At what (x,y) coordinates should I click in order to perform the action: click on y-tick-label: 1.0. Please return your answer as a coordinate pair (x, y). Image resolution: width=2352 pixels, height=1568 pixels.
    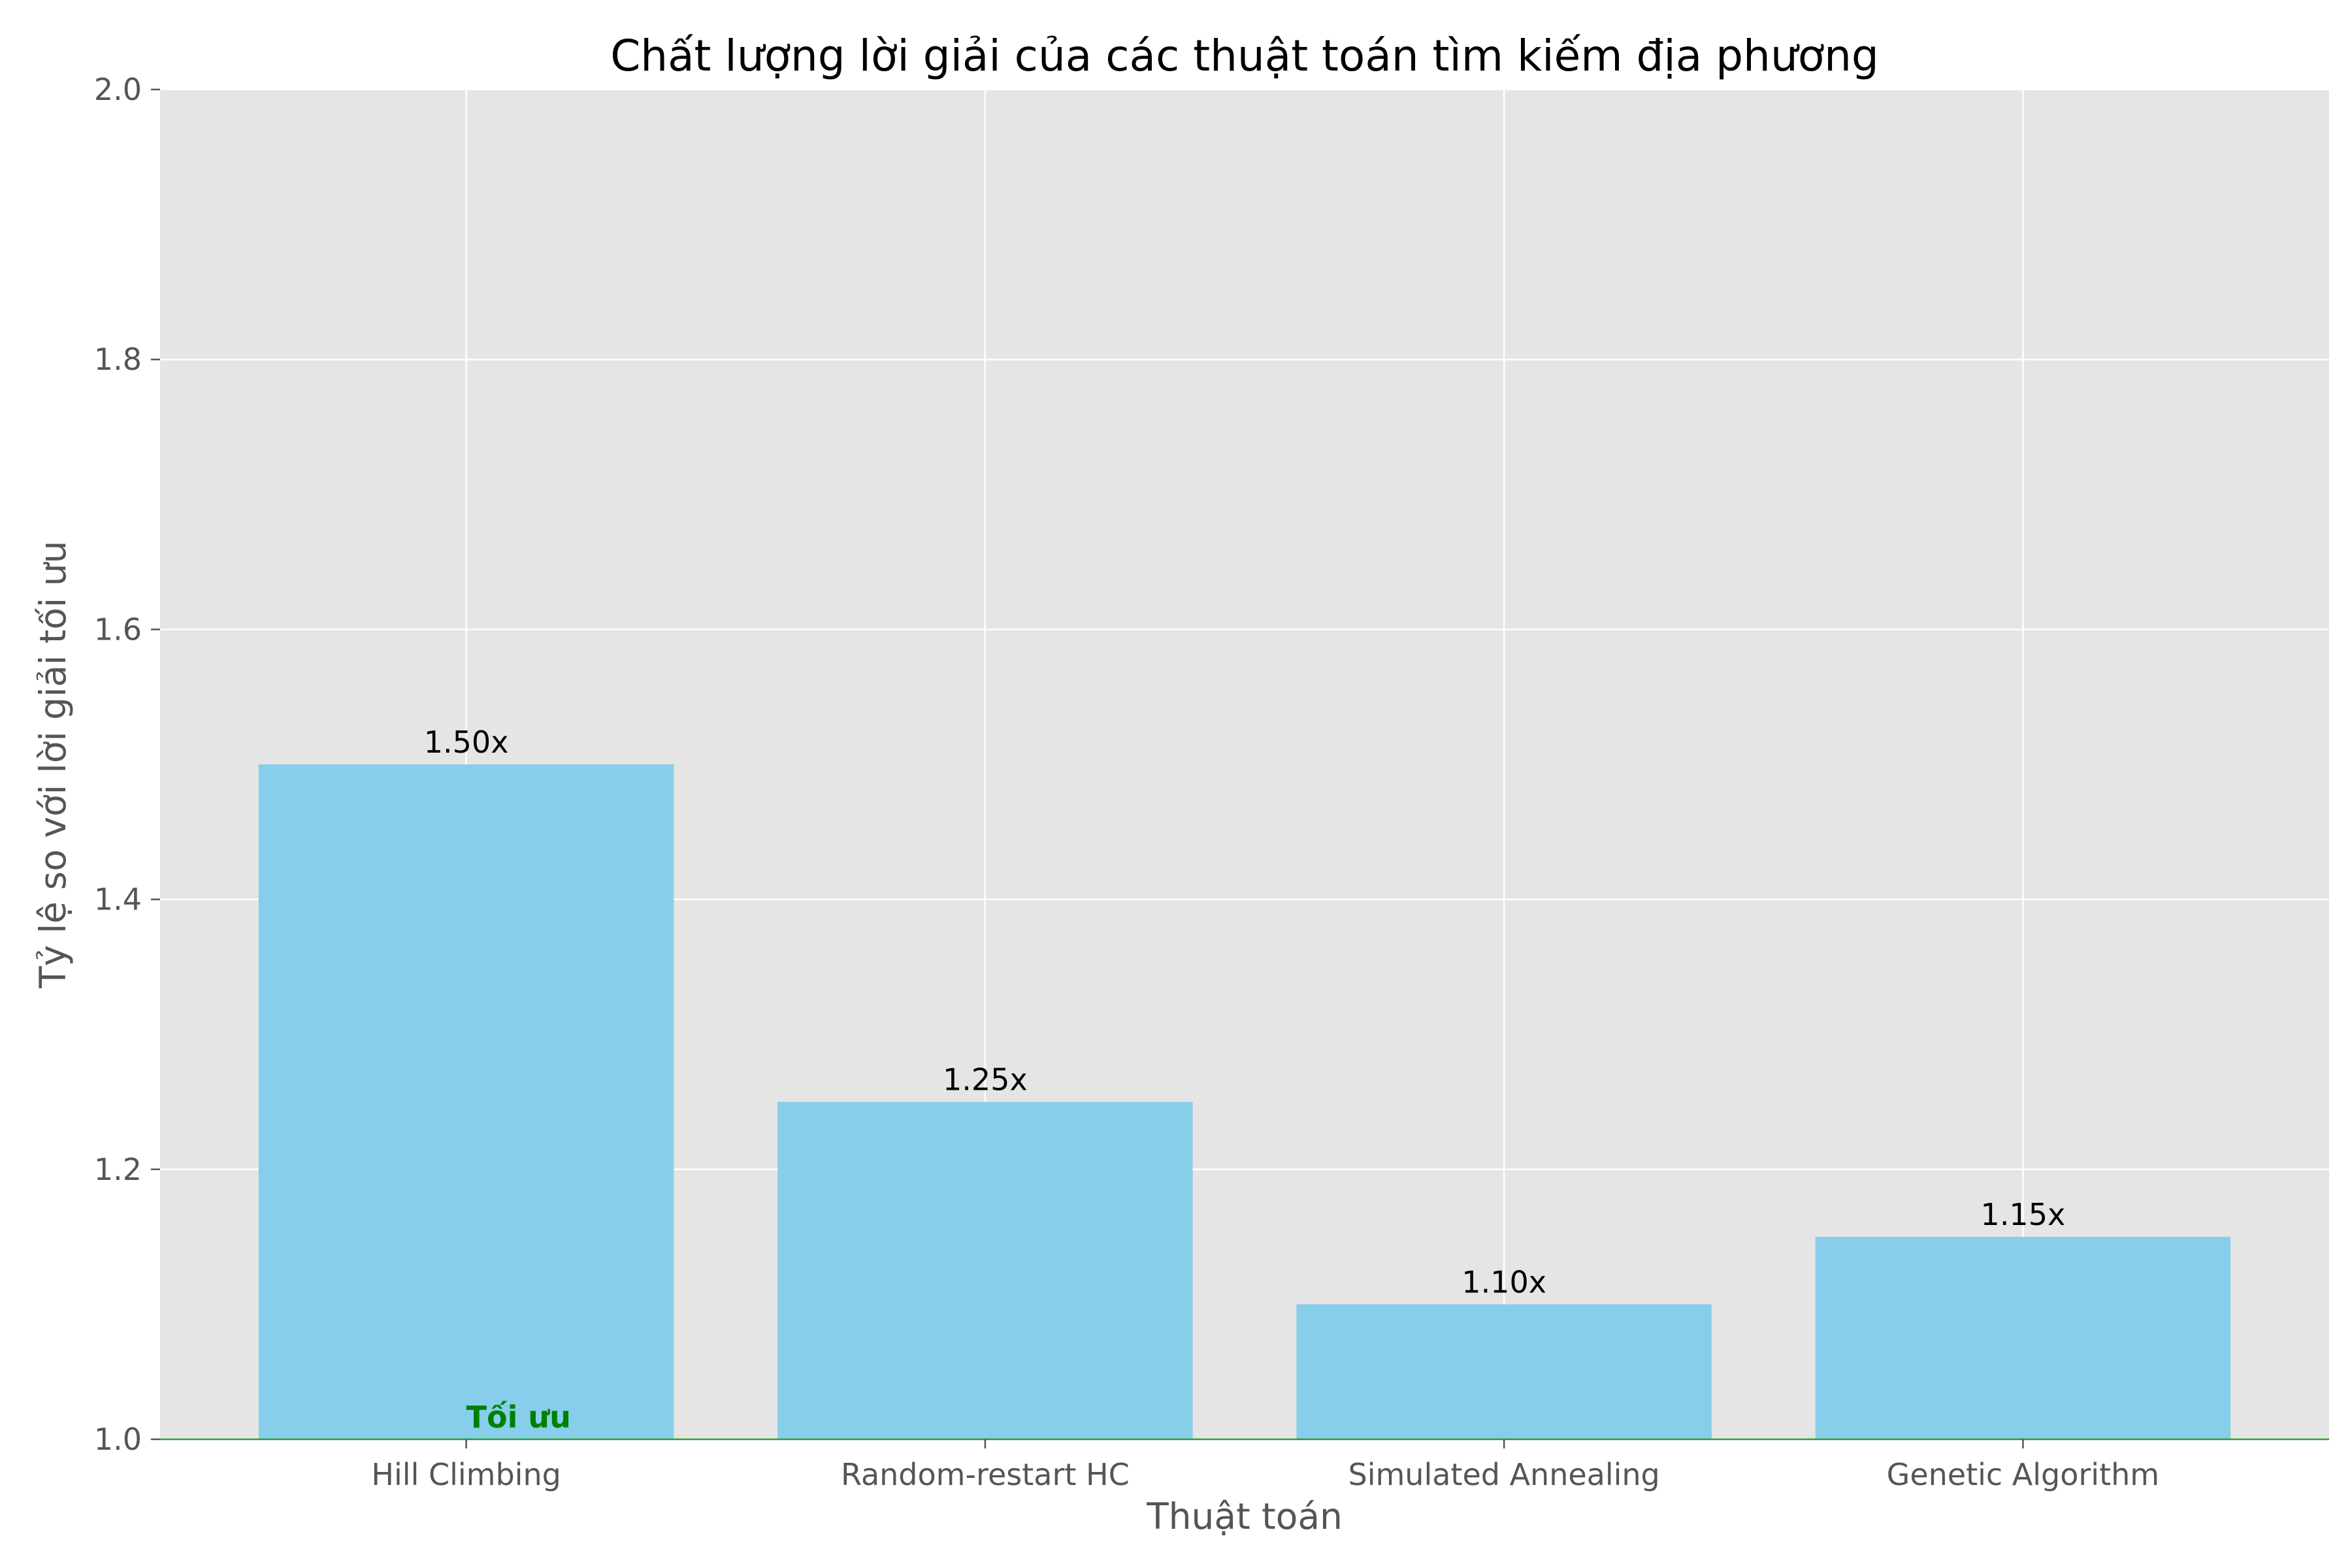
    Looking at the image, I should click on (118, 1439).